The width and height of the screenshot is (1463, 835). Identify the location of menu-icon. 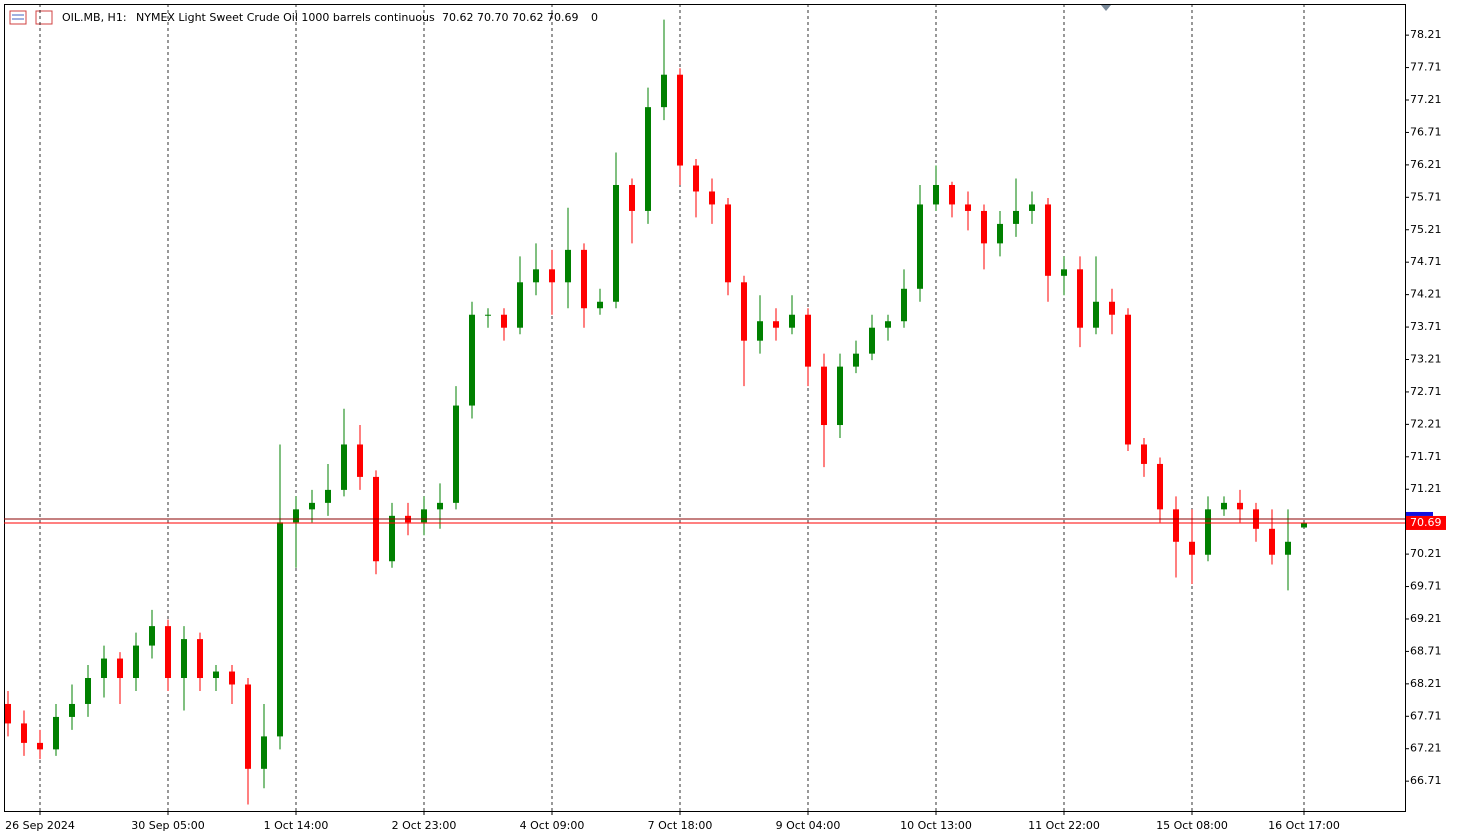
(18, 17).